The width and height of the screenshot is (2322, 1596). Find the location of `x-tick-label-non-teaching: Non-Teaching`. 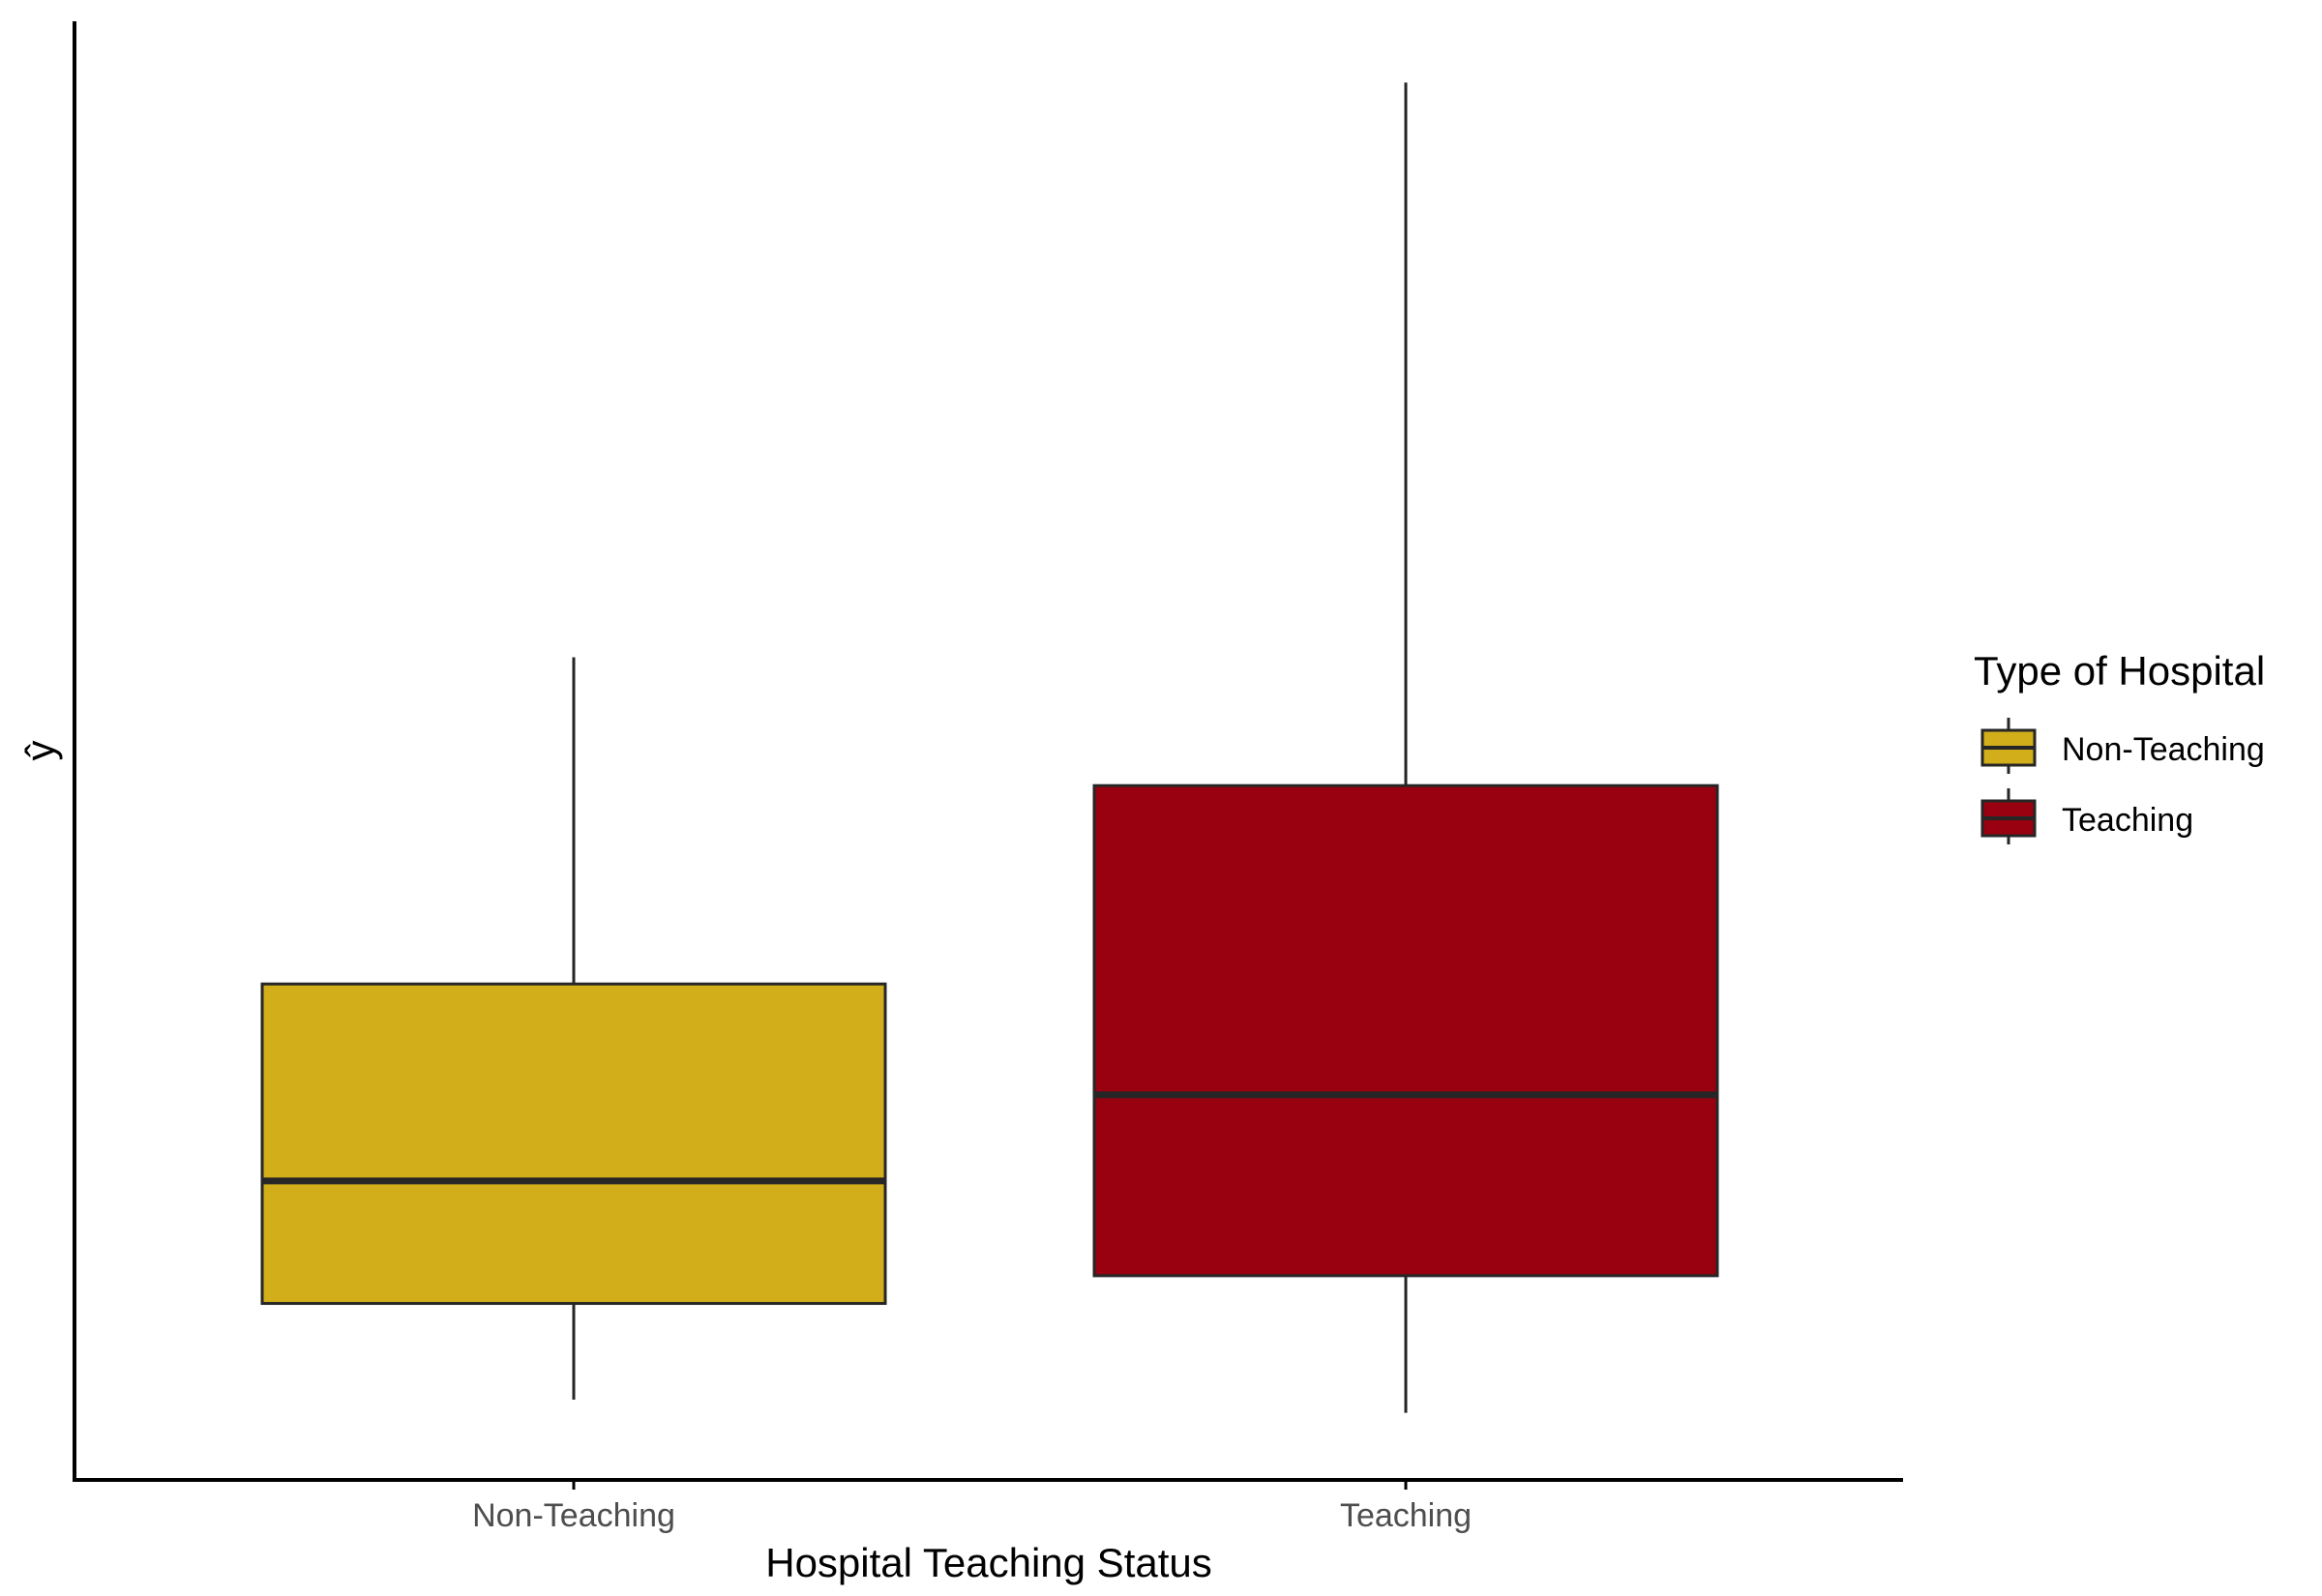

x-tick-label-non-teaching: Non-Teaching is located at coordinates (573, 1515).